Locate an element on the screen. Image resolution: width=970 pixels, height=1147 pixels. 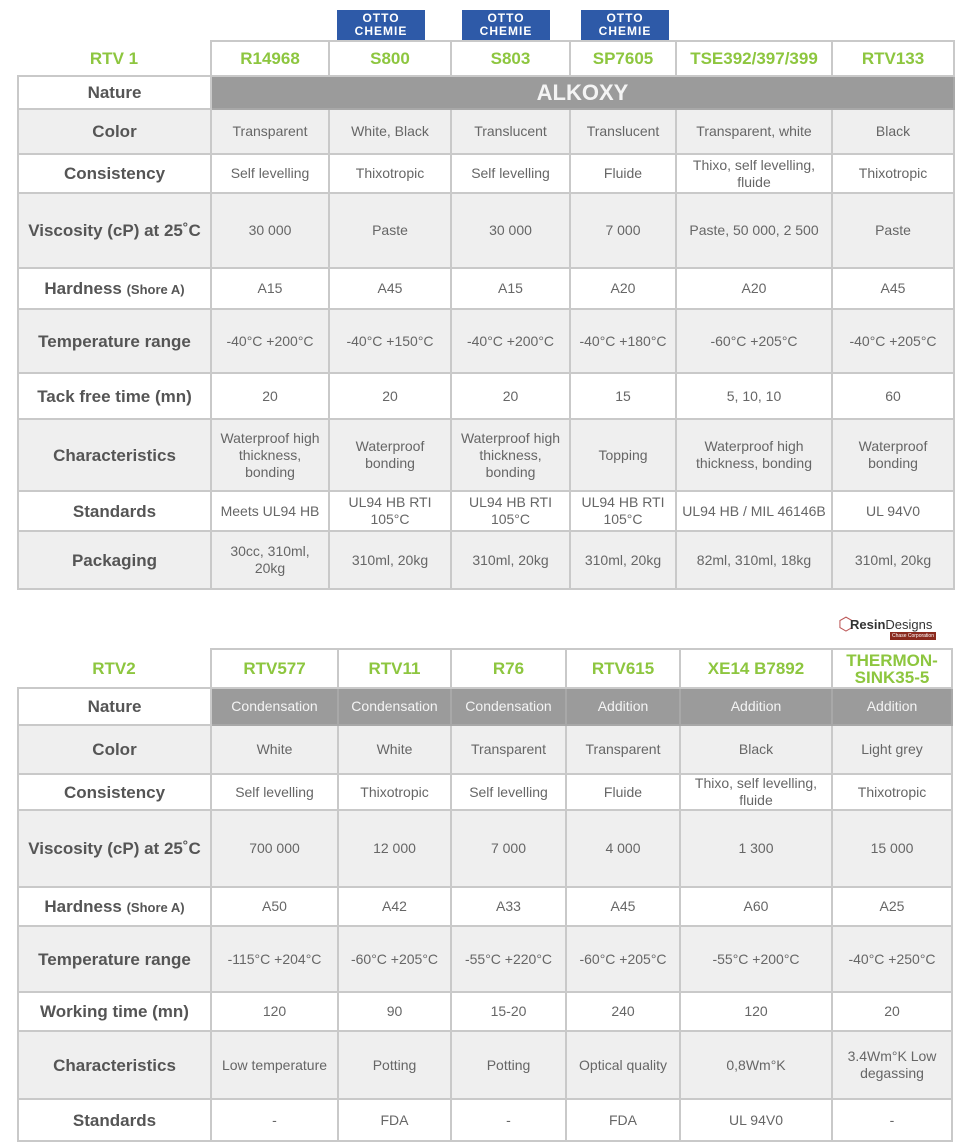
table-cell: 15-20 is located at coordinates (508, 1011).